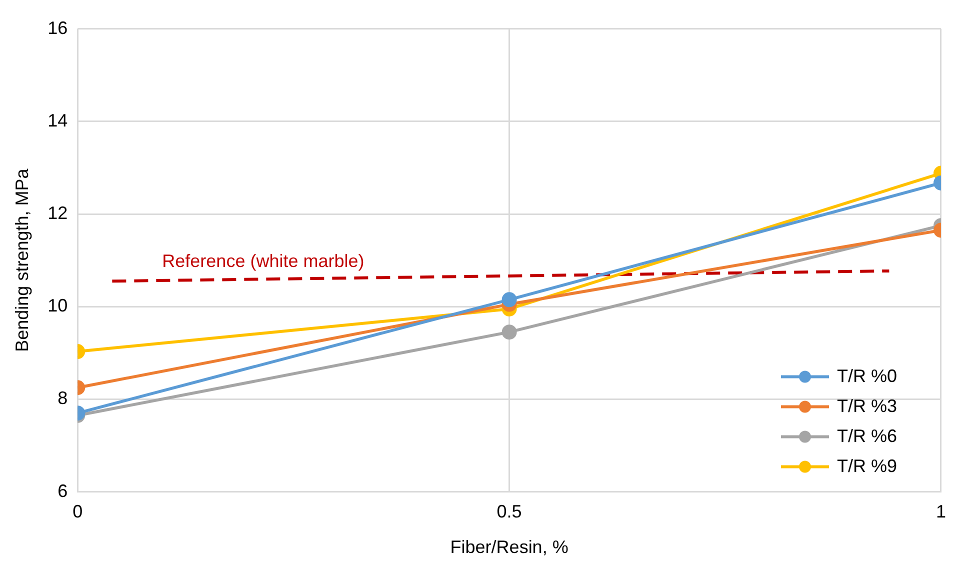 This screenshot has height=571, width=964. What do you see at coordinates (58, 306) in the screenshot?
I see `y-tick-label: 10` at bounding box center [58, 306].